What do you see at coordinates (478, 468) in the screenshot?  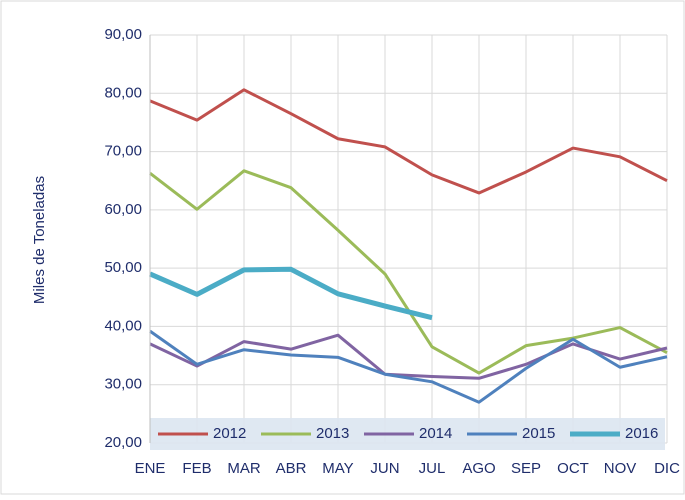 I see `x-tick-label: AGO` at bounding box center [478, 468].